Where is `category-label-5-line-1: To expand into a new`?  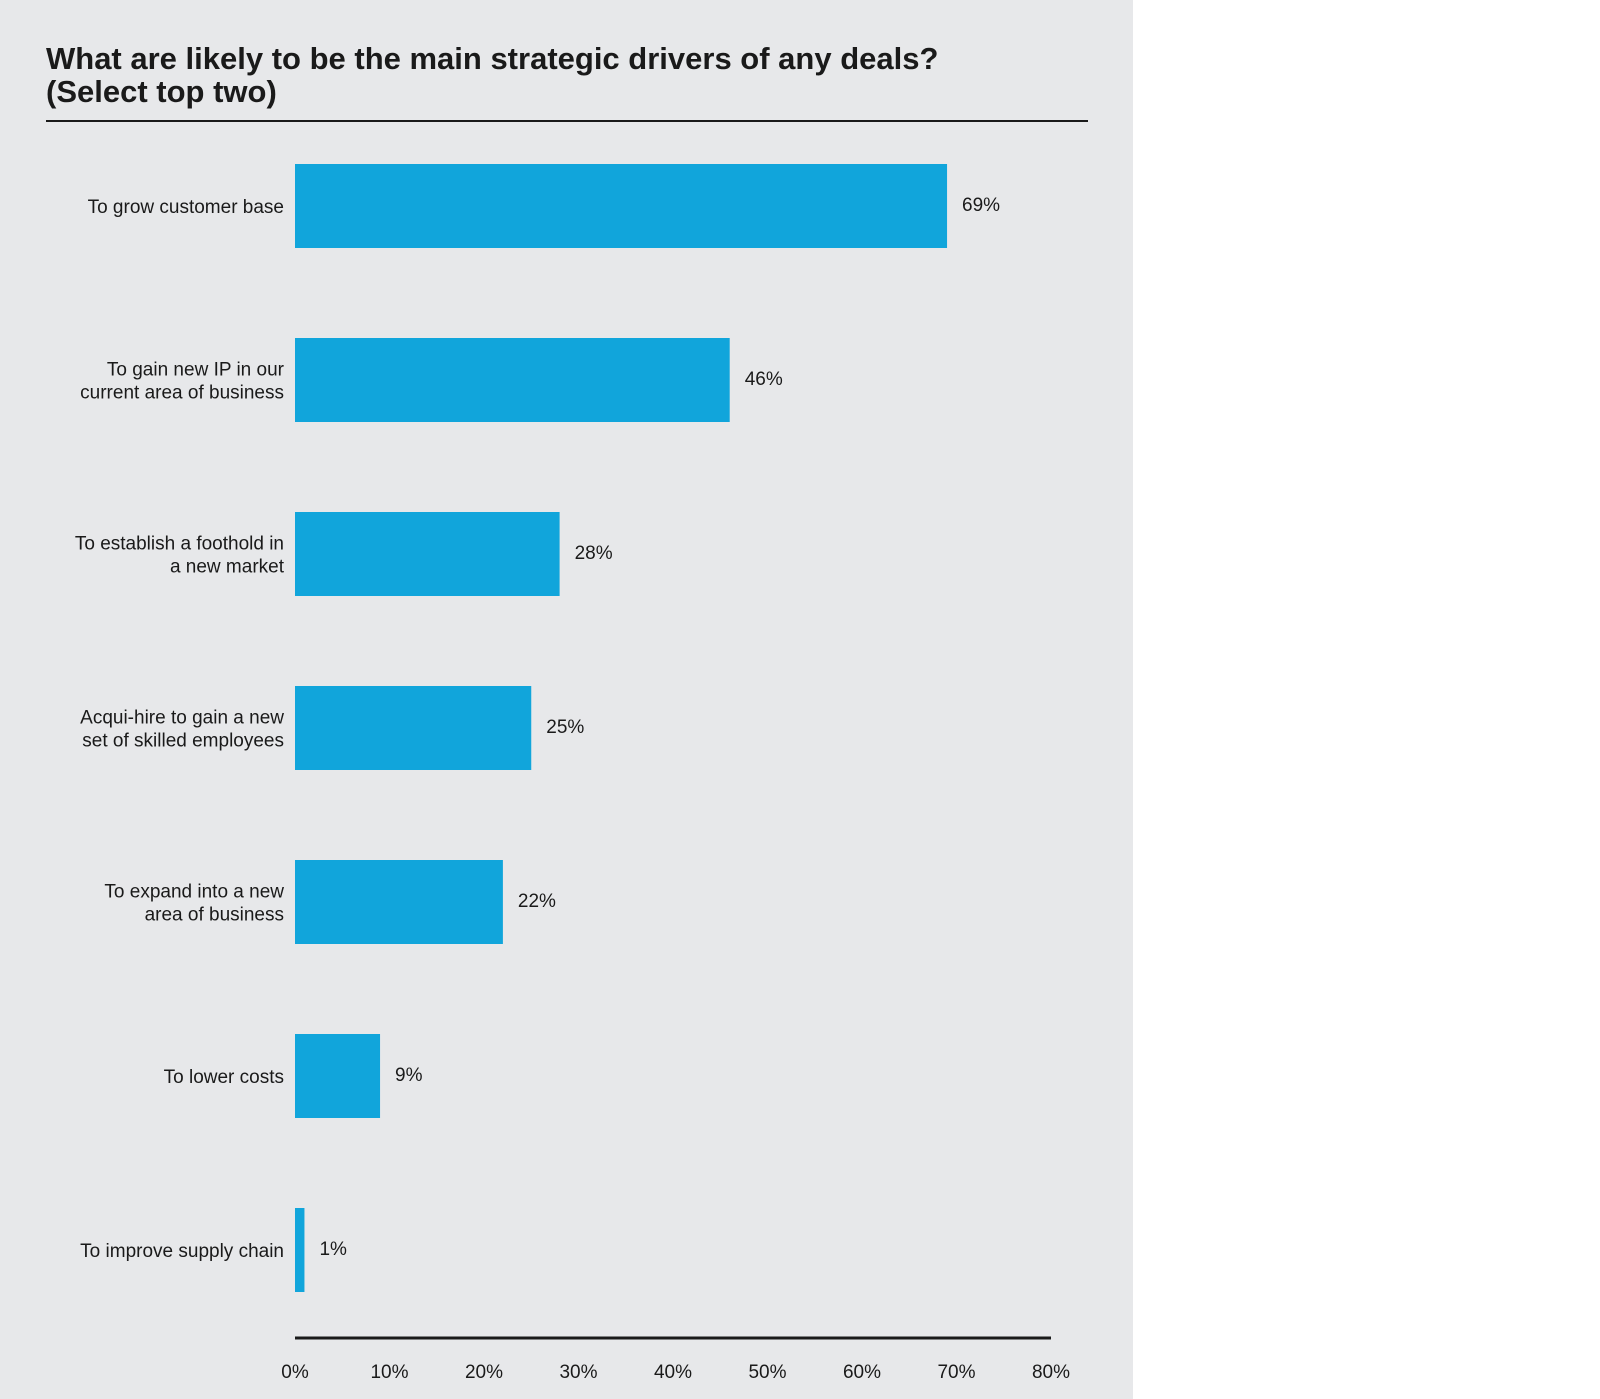
category-label-5-line-1: To expand into a new is located at coordinates (194, 892).